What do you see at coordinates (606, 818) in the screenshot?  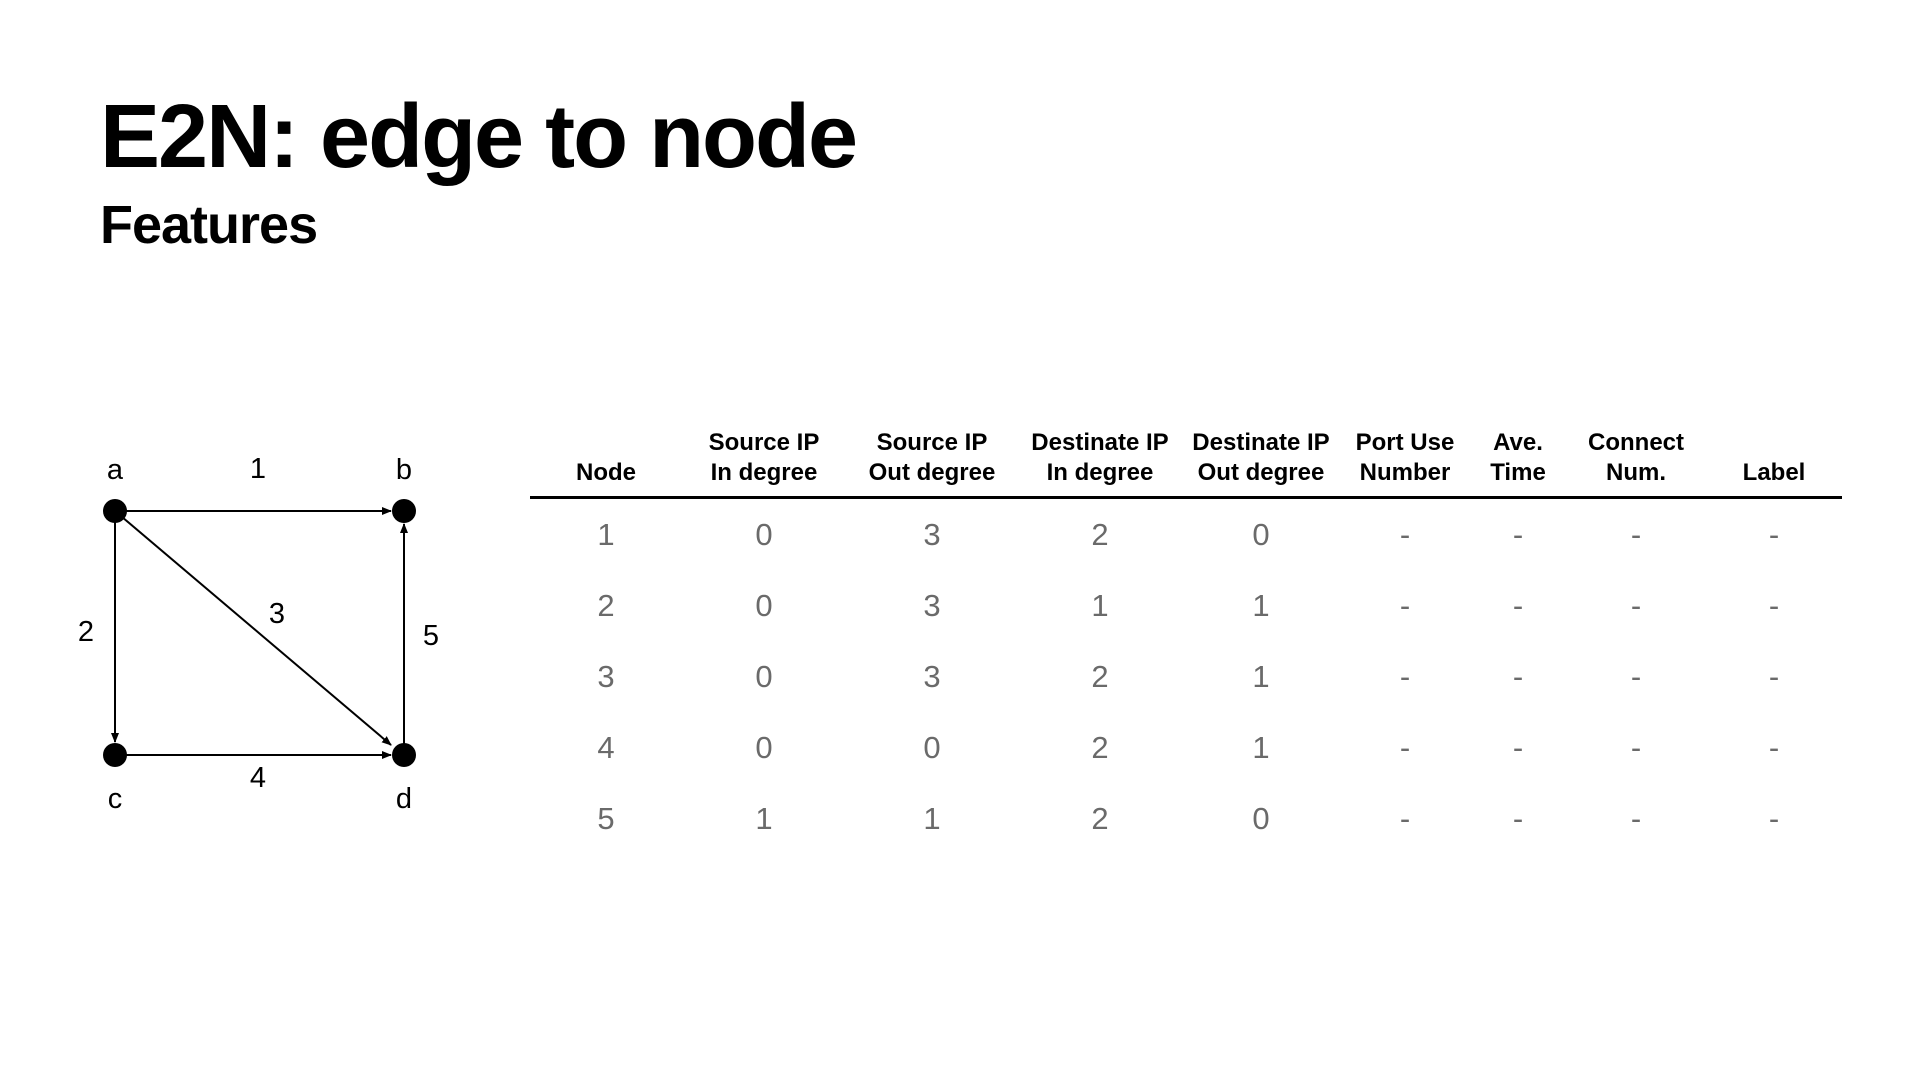 I see `table-cell: 5` at bounding box center [606, 818].